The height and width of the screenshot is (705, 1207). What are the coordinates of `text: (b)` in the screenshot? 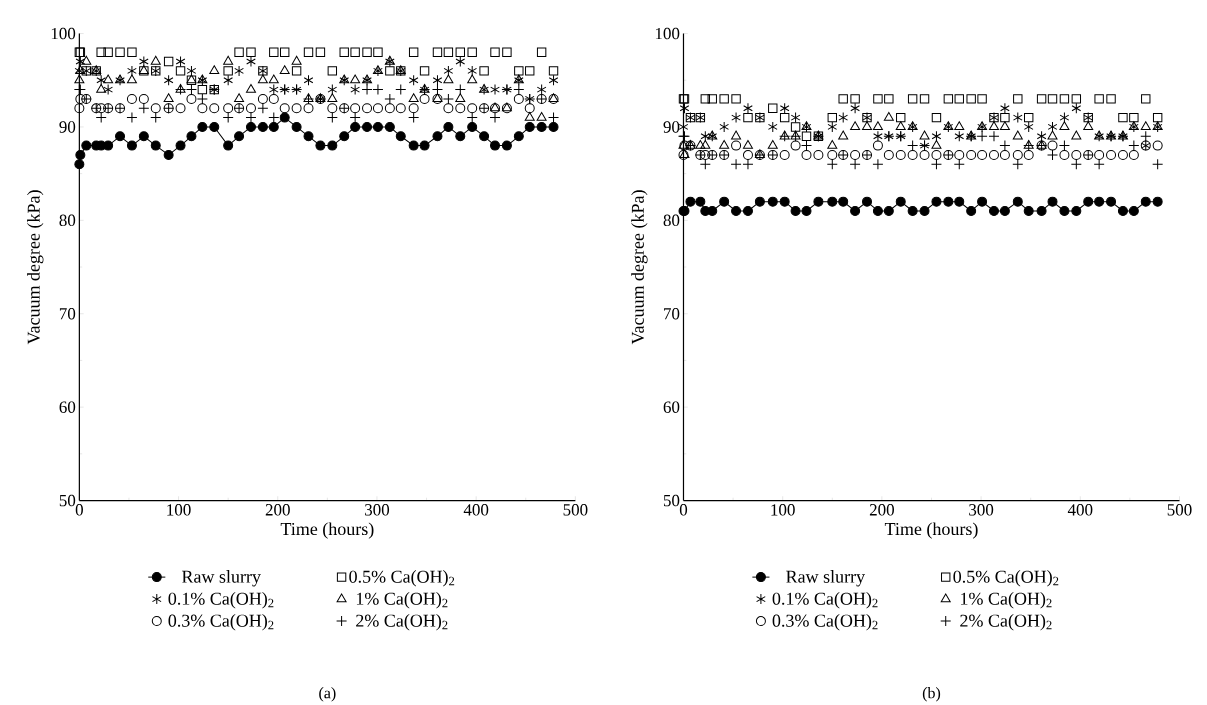 It's located at (931, 694).